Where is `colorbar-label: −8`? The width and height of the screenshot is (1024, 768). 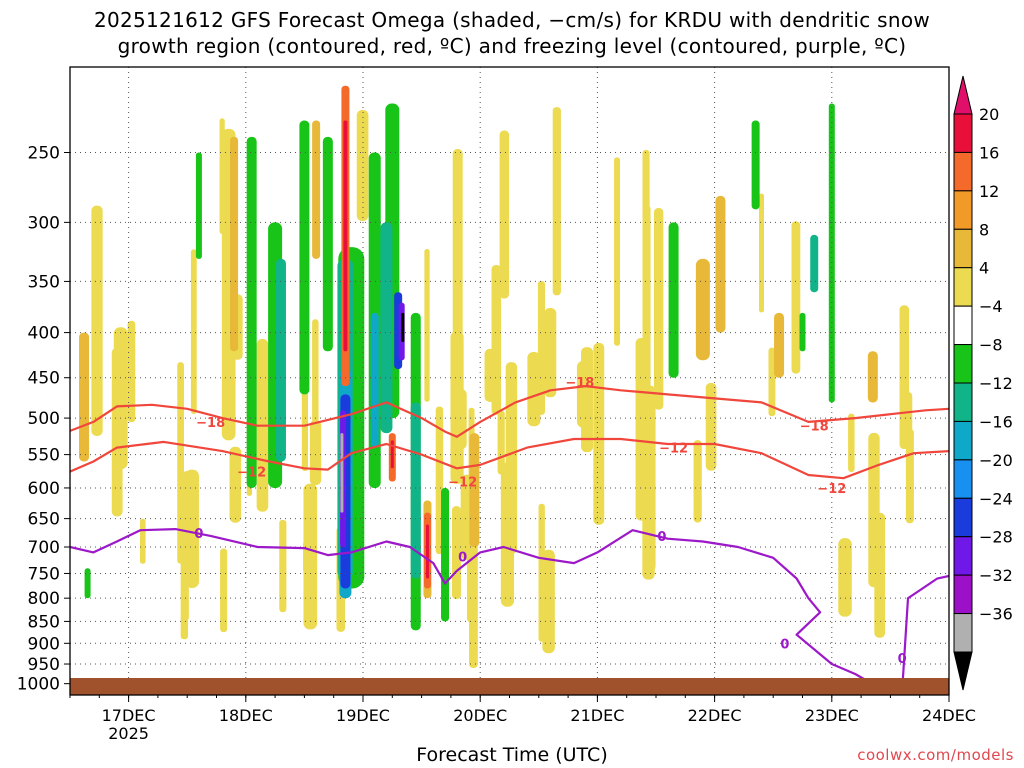
colorbar-label: −8 is located at coordinates (991, 345).